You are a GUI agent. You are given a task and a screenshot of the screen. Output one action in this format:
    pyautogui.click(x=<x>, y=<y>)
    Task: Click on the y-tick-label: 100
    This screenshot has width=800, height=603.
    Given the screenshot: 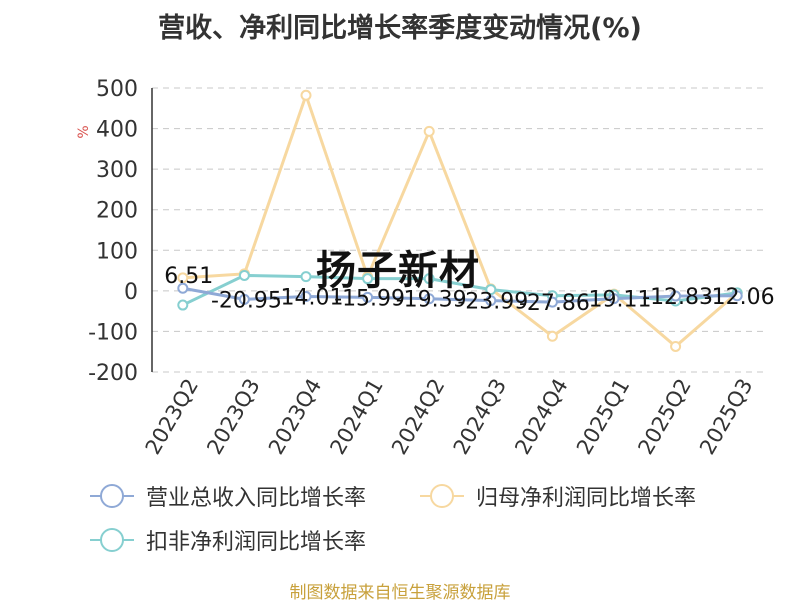 What is the action you would take?
    pyautogui.click(x=117, y=251)
    